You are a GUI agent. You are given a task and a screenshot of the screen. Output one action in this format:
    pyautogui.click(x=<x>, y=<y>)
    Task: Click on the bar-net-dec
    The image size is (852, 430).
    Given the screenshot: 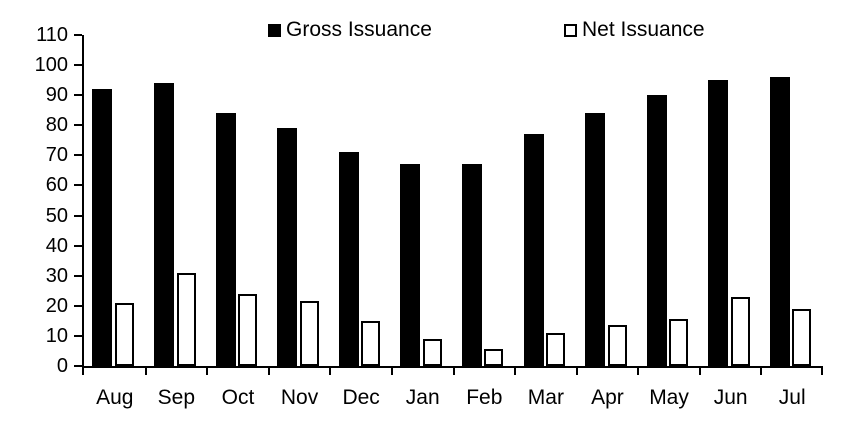 What is the action you would take?
    pyautogui.click(x=371, y=343)
    